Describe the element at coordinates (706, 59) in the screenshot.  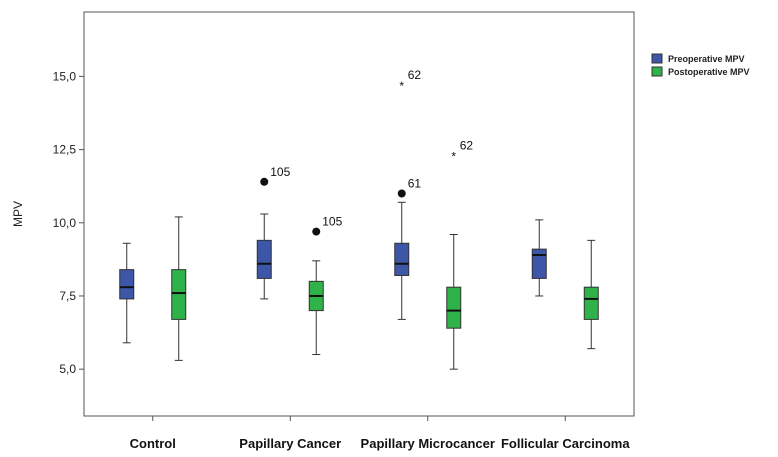
I see `legend-label: Preoperative MPV` at that location.